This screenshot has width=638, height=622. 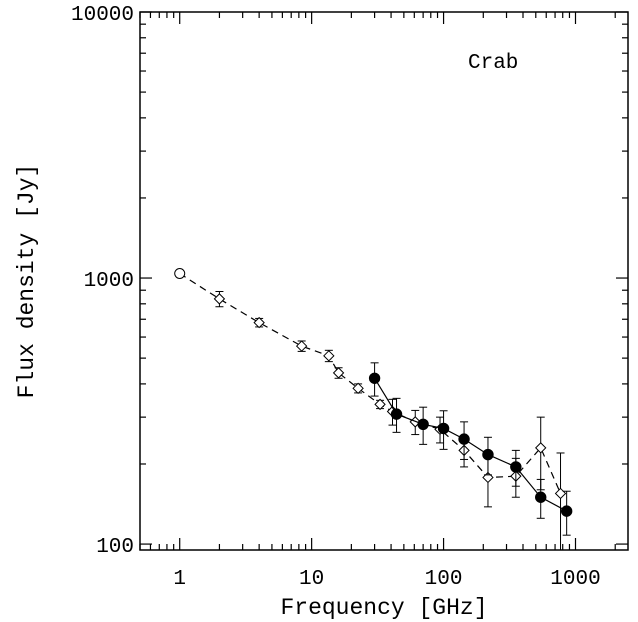 What do you see at coordinates (383, 608) in the screenshot?
I see `x-axis-label: Frequency [GHz]` at bounding box center [383, 608].